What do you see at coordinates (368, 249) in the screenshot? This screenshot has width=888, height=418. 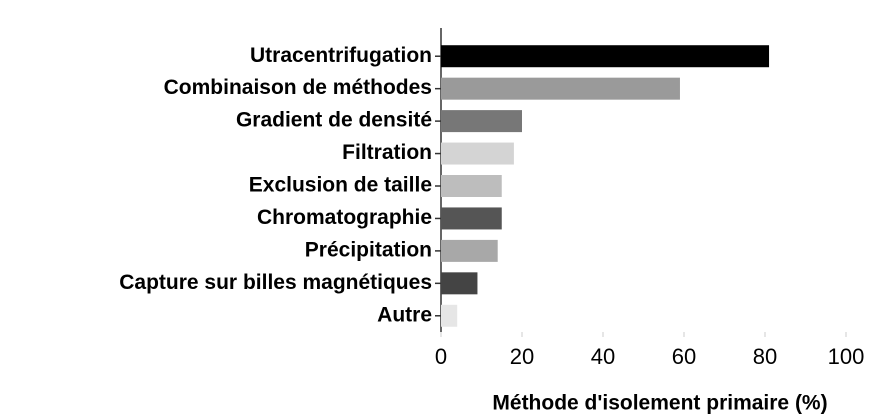 I see `y-tick-label: Précipitation` at bounding box center [368, 249].